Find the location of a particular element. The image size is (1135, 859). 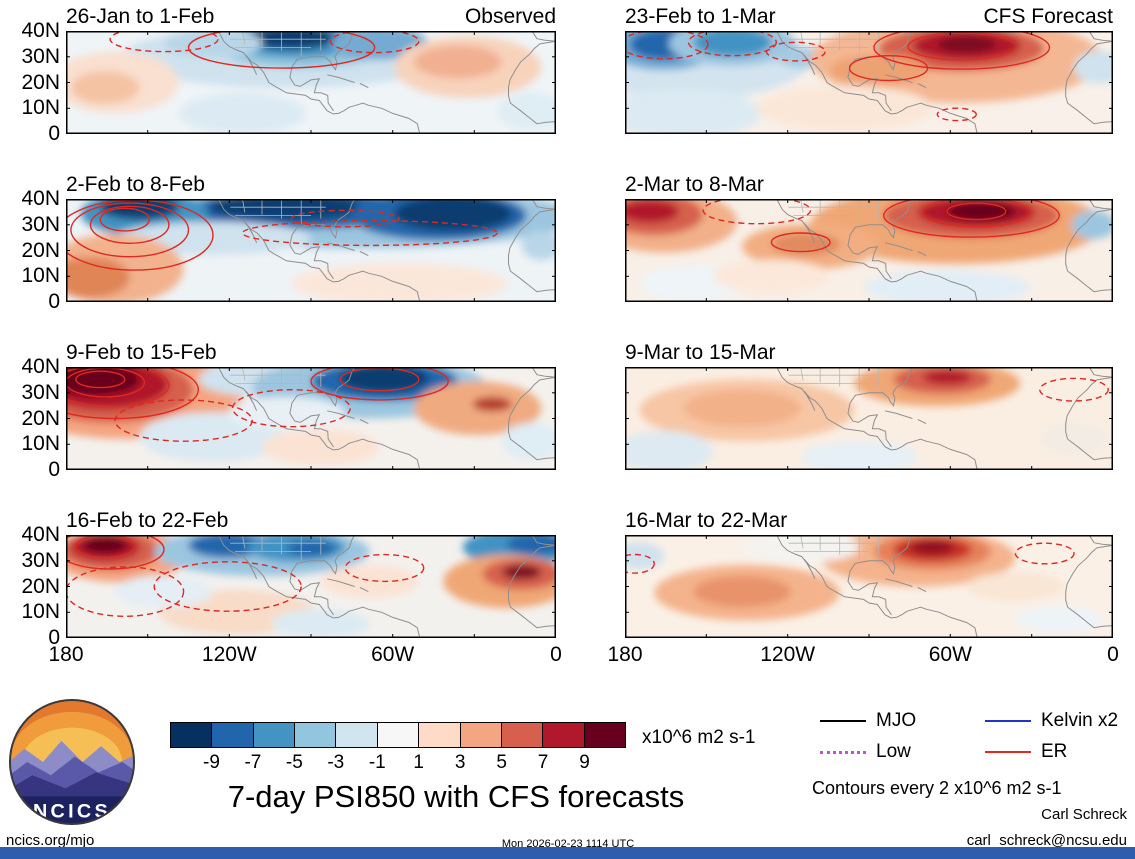

legend-label-er: ER is located at coordinates (1054, 751).